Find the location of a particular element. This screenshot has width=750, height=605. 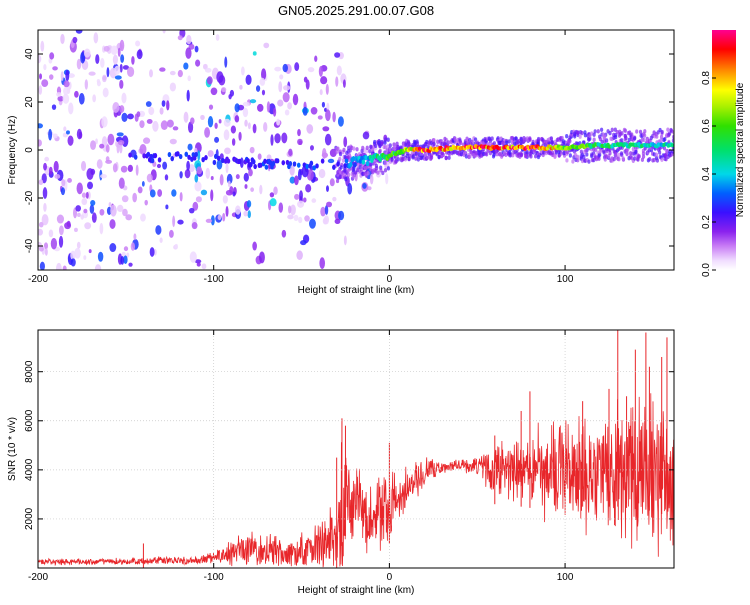

colorbar-tick-label: 0.2 is located at coordinates (706, 222).